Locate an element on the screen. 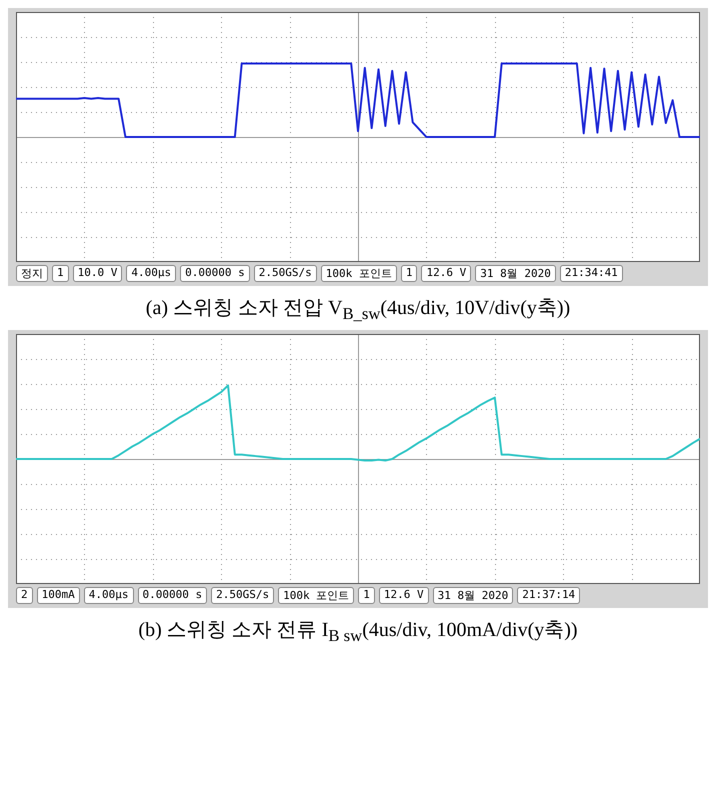 The height and width of the screenshot is (798, 716). text: (b) 스위칭 소자 전류 I$_{B sw}$(4us/div, 100mA/div(y축)) is located at coordinates (358, 632).